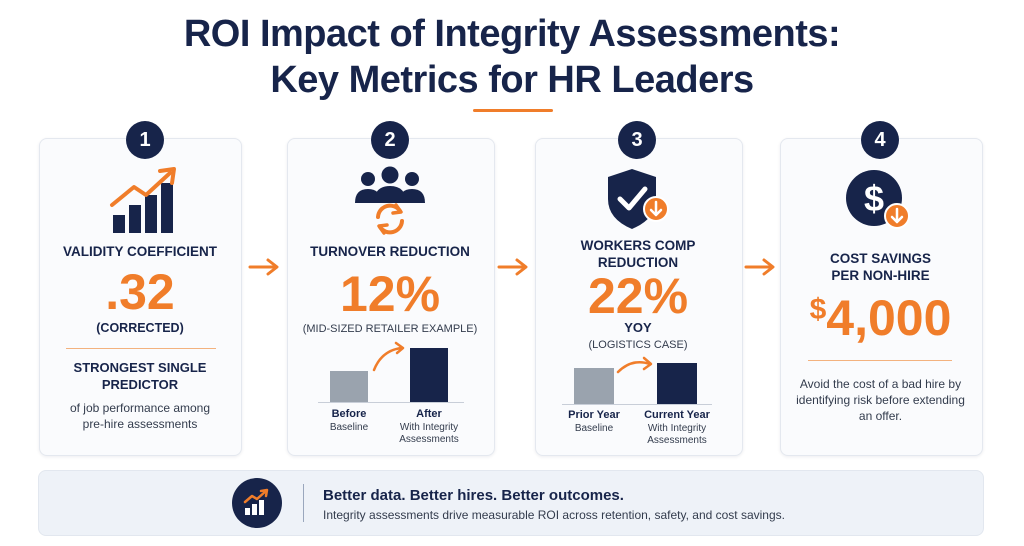  Describe the element at coordinates (594, 386) in the screenshot. I see `bar-prior-year` at that location.